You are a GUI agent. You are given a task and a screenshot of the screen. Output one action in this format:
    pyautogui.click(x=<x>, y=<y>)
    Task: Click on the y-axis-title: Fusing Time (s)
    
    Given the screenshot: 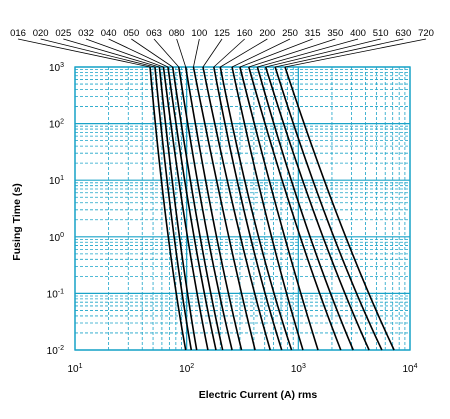 What is the action you would take?
    pyautogui.click(x=17, y=221)
    